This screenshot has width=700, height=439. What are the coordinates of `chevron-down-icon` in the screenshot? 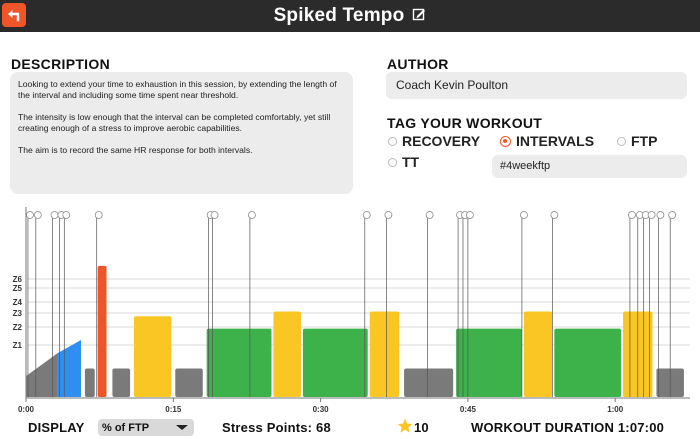 It's located at (182, 427).